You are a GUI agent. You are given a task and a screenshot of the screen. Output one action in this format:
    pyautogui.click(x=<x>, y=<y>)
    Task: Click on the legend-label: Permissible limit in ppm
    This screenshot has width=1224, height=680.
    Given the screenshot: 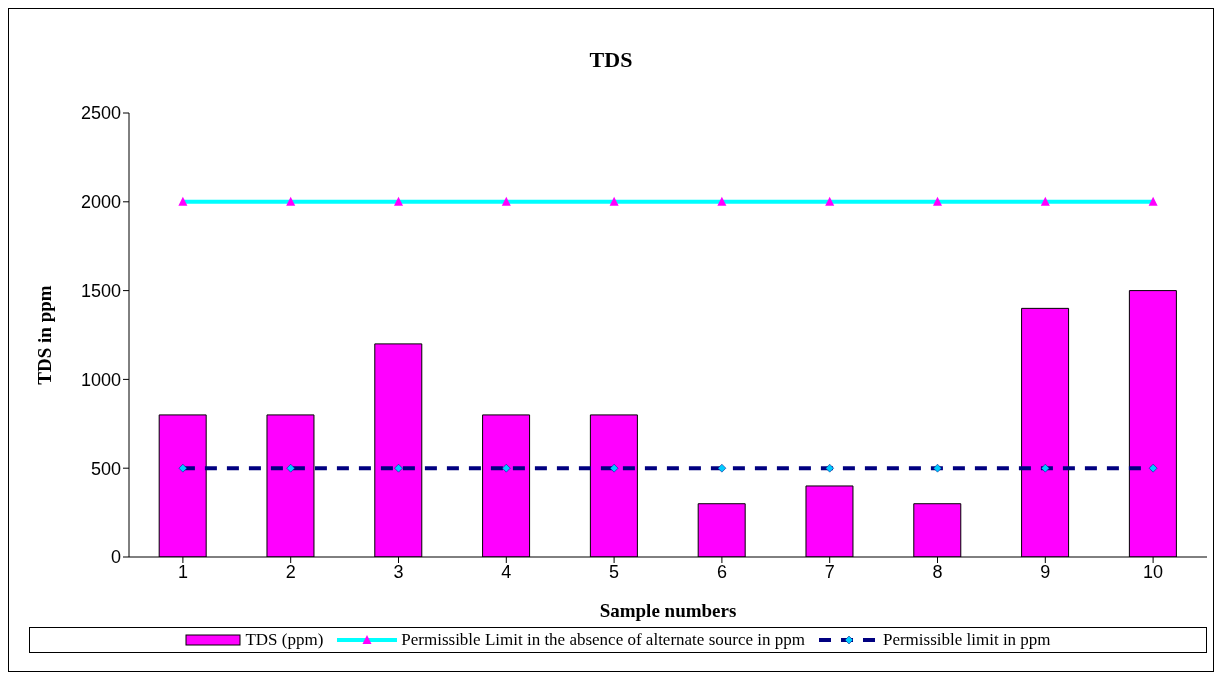 What is the action you would take?
    pyautogui.click(x=966, y=640)
    